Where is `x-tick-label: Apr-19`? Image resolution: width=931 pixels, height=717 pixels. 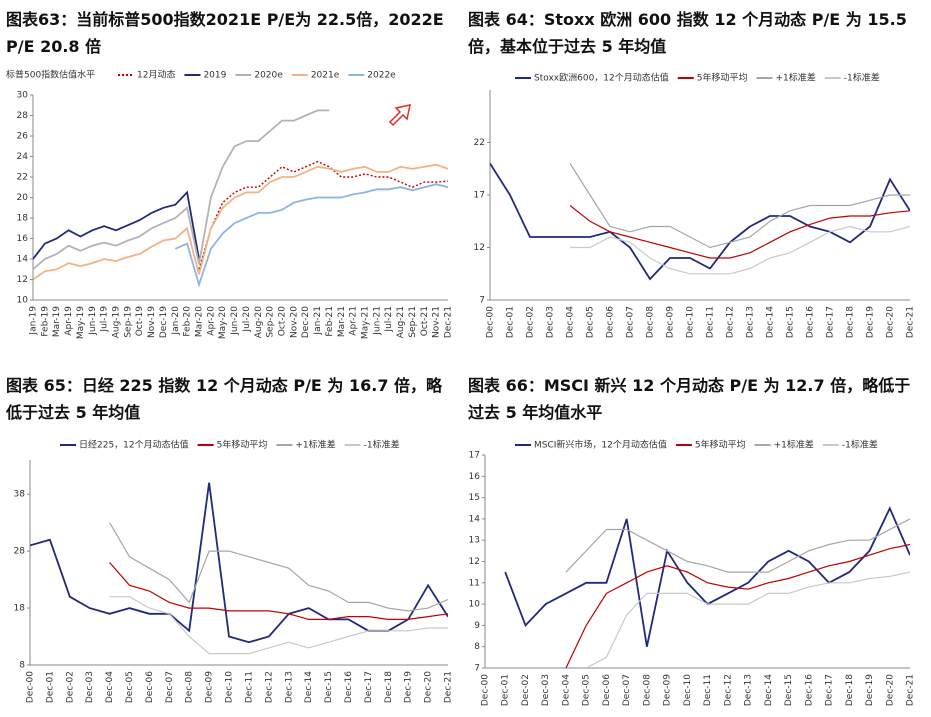
x-tick-label: Apr-19 is located at coordinates (69, 321).